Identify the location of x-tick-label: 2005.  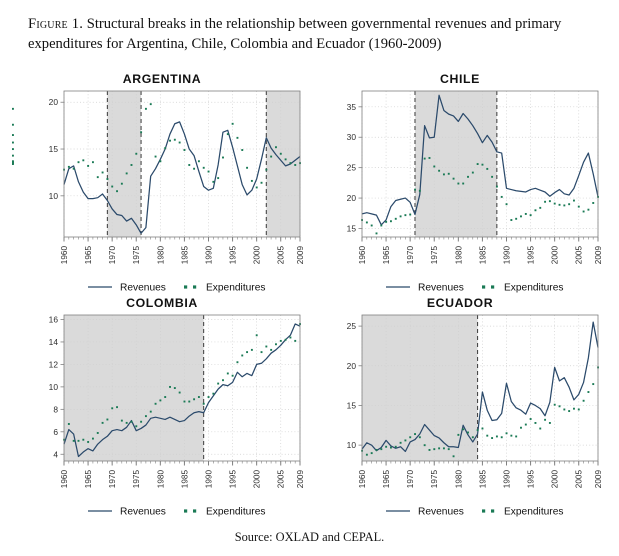
(579, 255).